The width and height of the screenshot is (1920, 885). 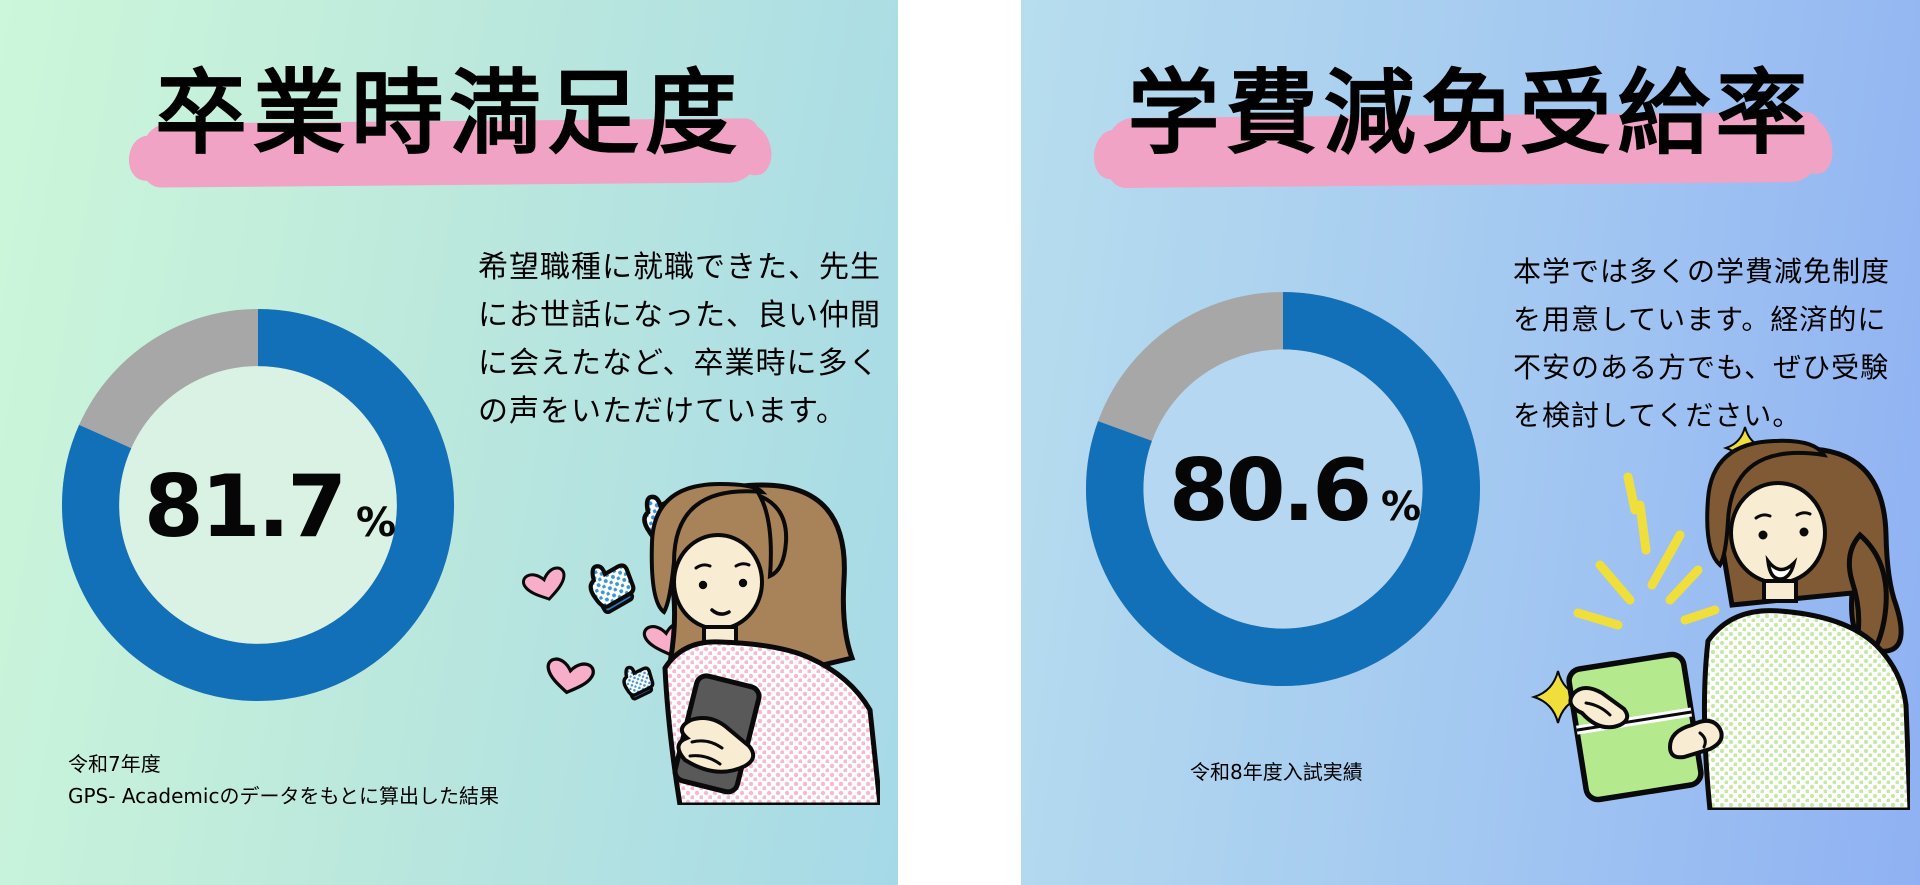 What do you see at coordinates (1700, 319) in the screenshot?
I see `description-line: を用意しています。経済的に` at bounding box center [1700, 319].